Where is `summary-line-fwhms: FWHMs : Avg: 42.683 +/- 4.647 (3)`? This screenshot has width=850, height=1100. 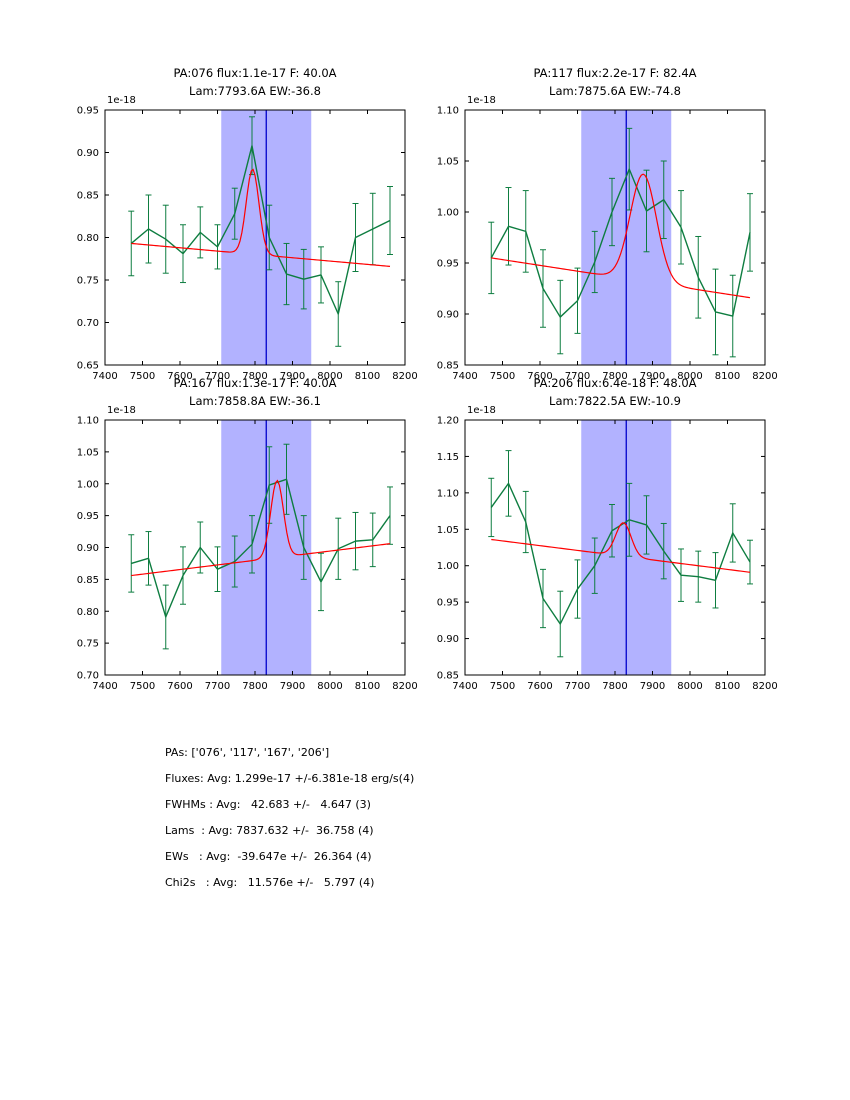
summary-line-fwhms: FWHMs : Avg: 42.683 +/- 4.647 (3) is located at coordinates (268, 804).